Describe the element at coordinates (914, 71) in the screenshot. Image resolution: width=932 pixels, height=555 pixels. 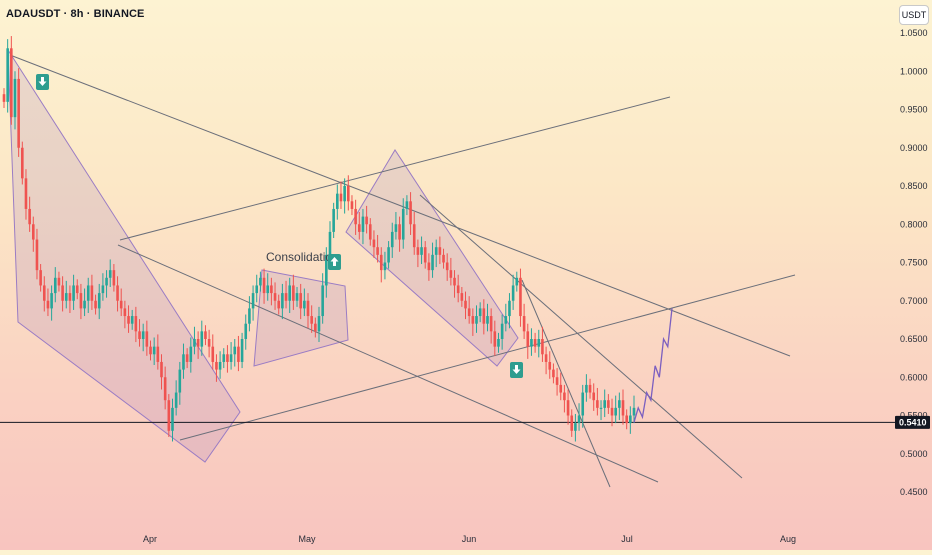
I see `y-tick-label: 1.0000` at that location.